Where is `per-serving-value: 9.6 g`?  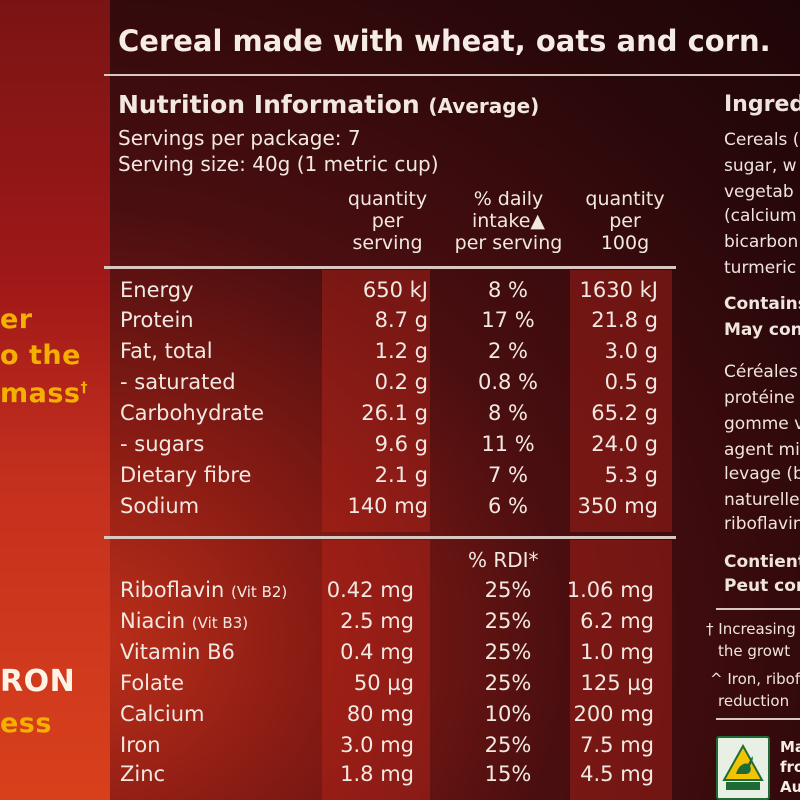 per-serving-value: 9.6 g is located at coordinates (401, 444).